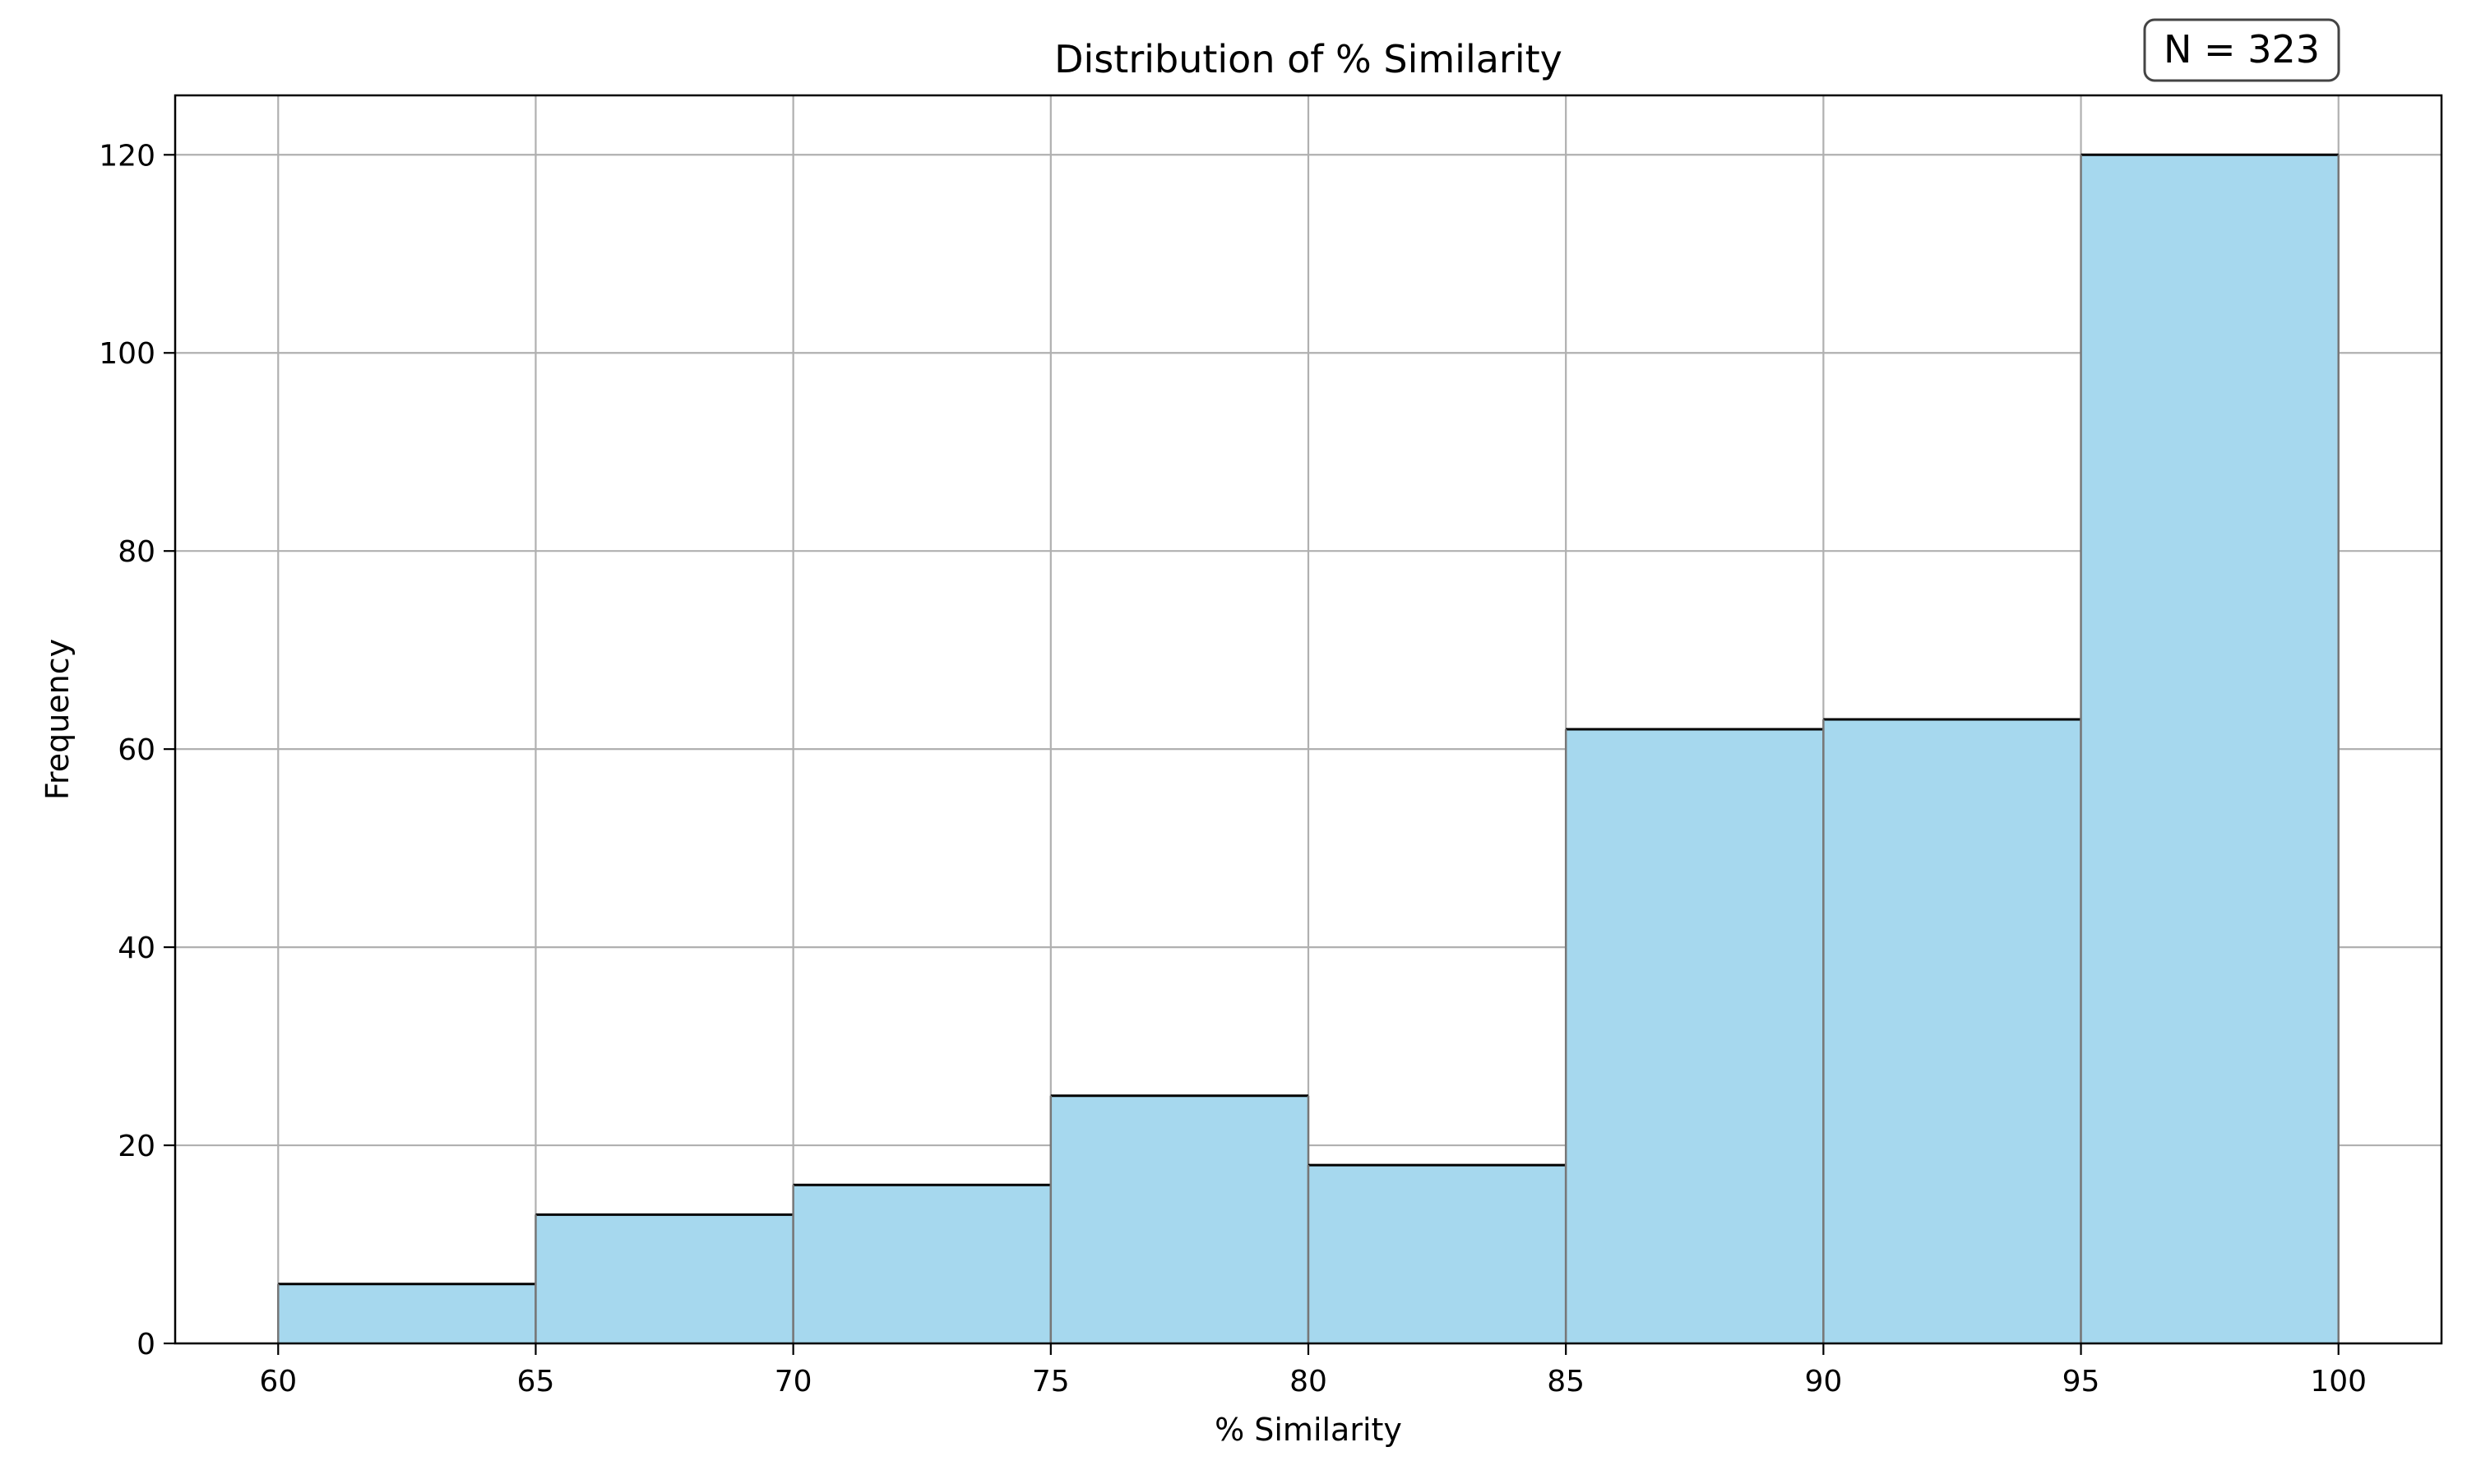 The height and width of the screenshot is (1484, 2467). Describe the element at coordinates (136, 552) in the screenshot. I see `y-tick-label: 80` at that location.